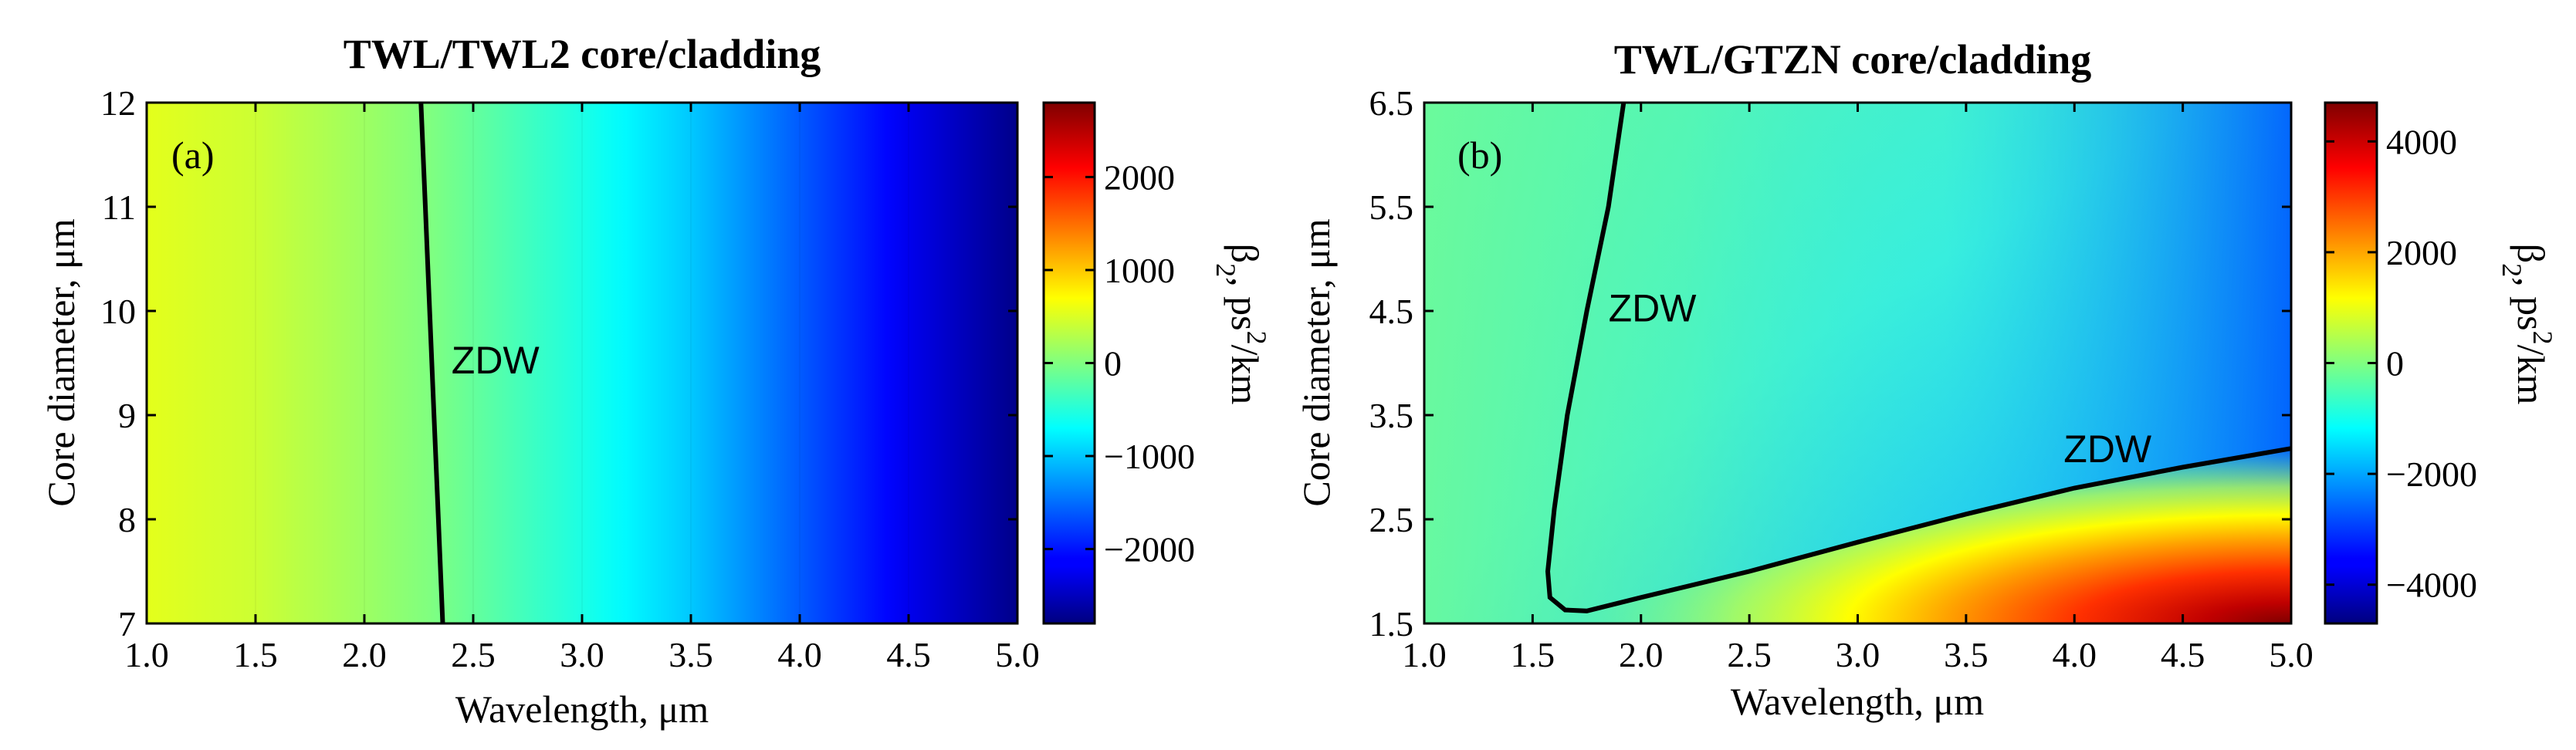  I want to click on chart-b-ytick-label: 6.5, so click(1391, 103).